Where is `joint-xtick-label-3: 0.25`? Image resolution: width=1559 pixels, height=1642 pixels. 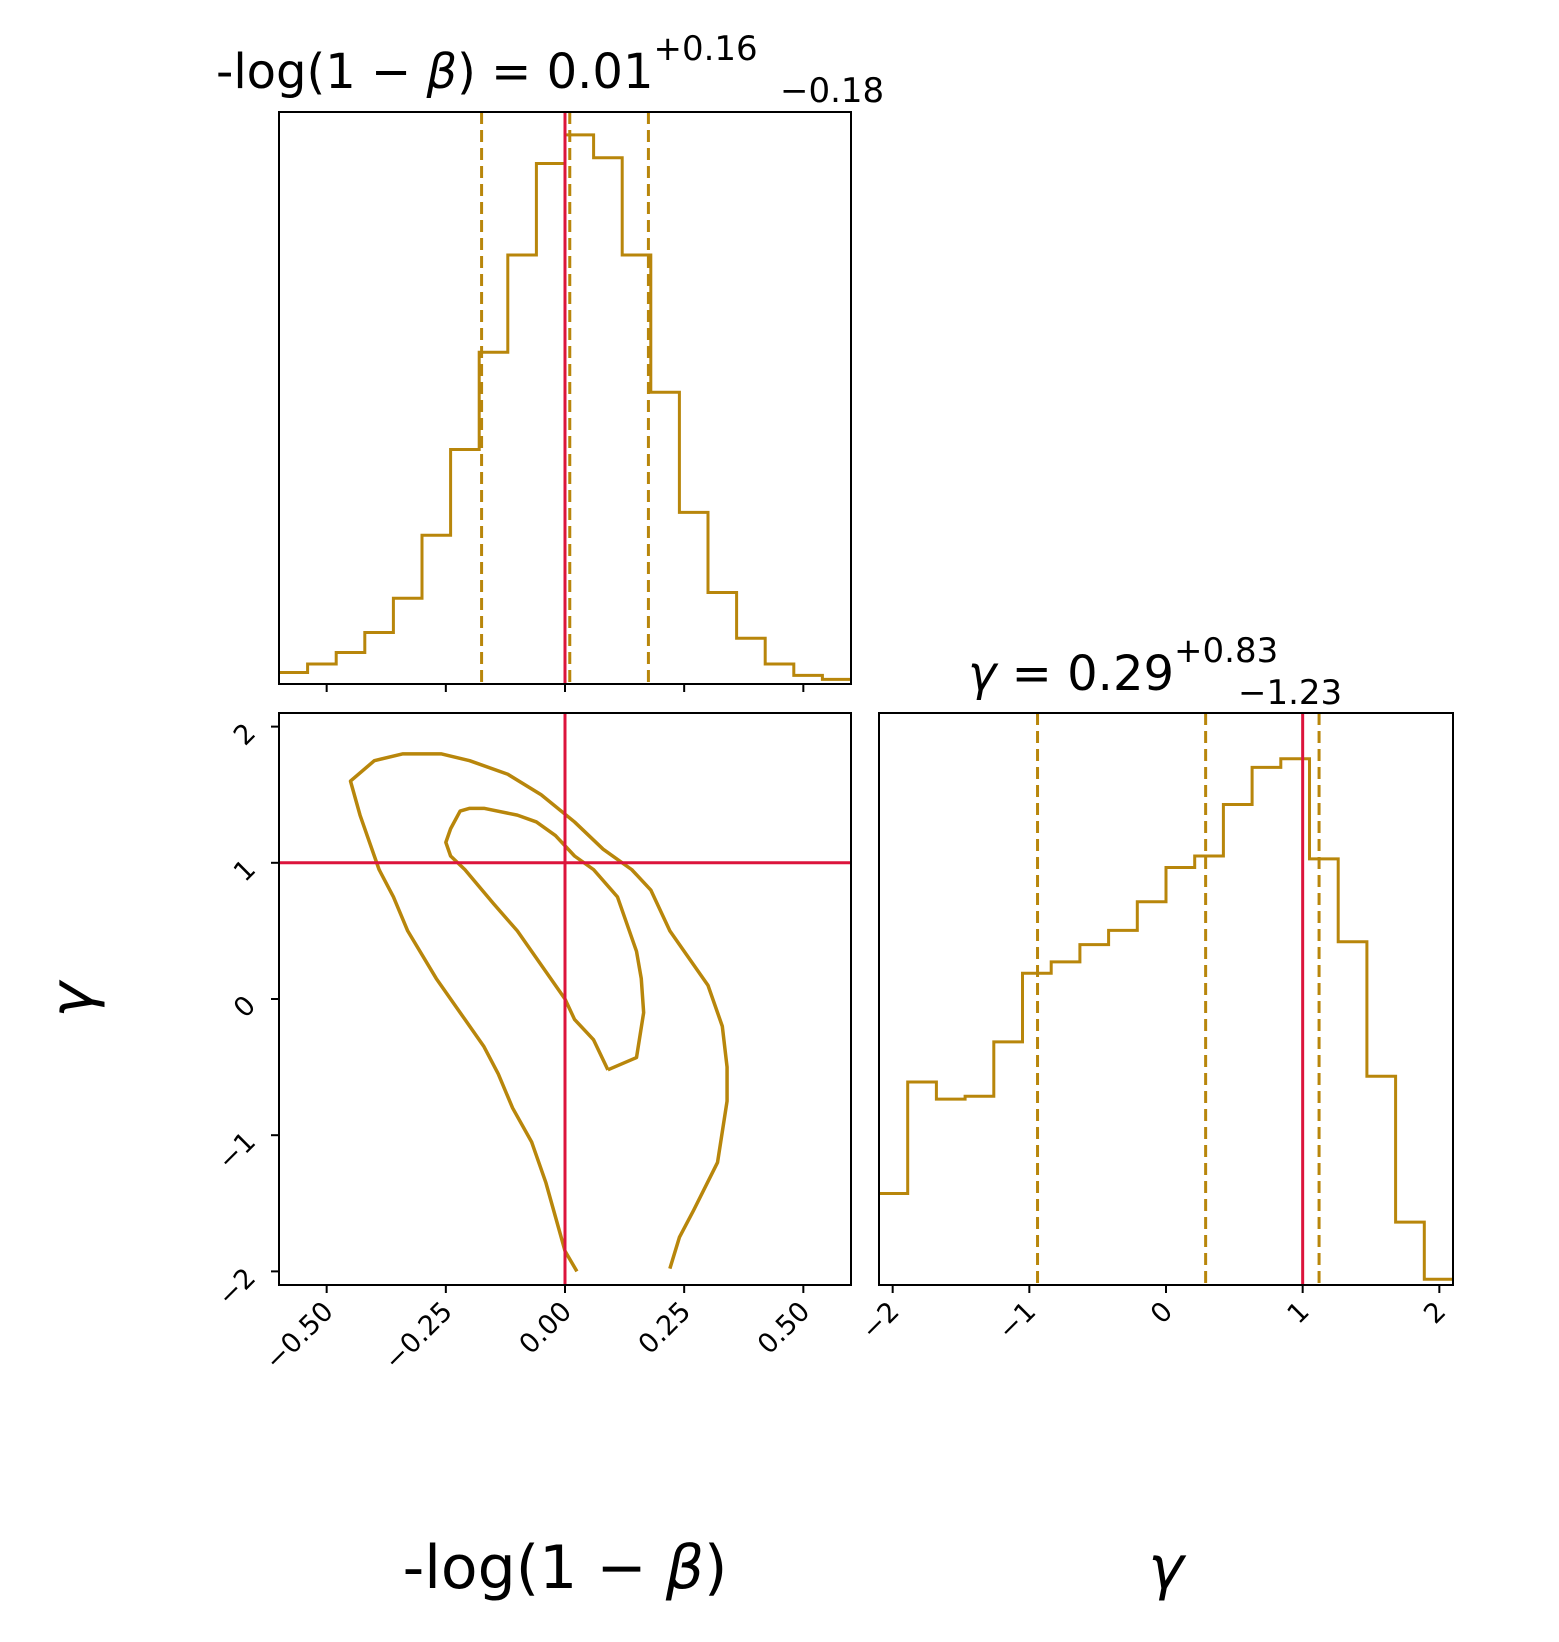 joint-xtick-label-3: 0.25 is located at coordinates (665, 1328).